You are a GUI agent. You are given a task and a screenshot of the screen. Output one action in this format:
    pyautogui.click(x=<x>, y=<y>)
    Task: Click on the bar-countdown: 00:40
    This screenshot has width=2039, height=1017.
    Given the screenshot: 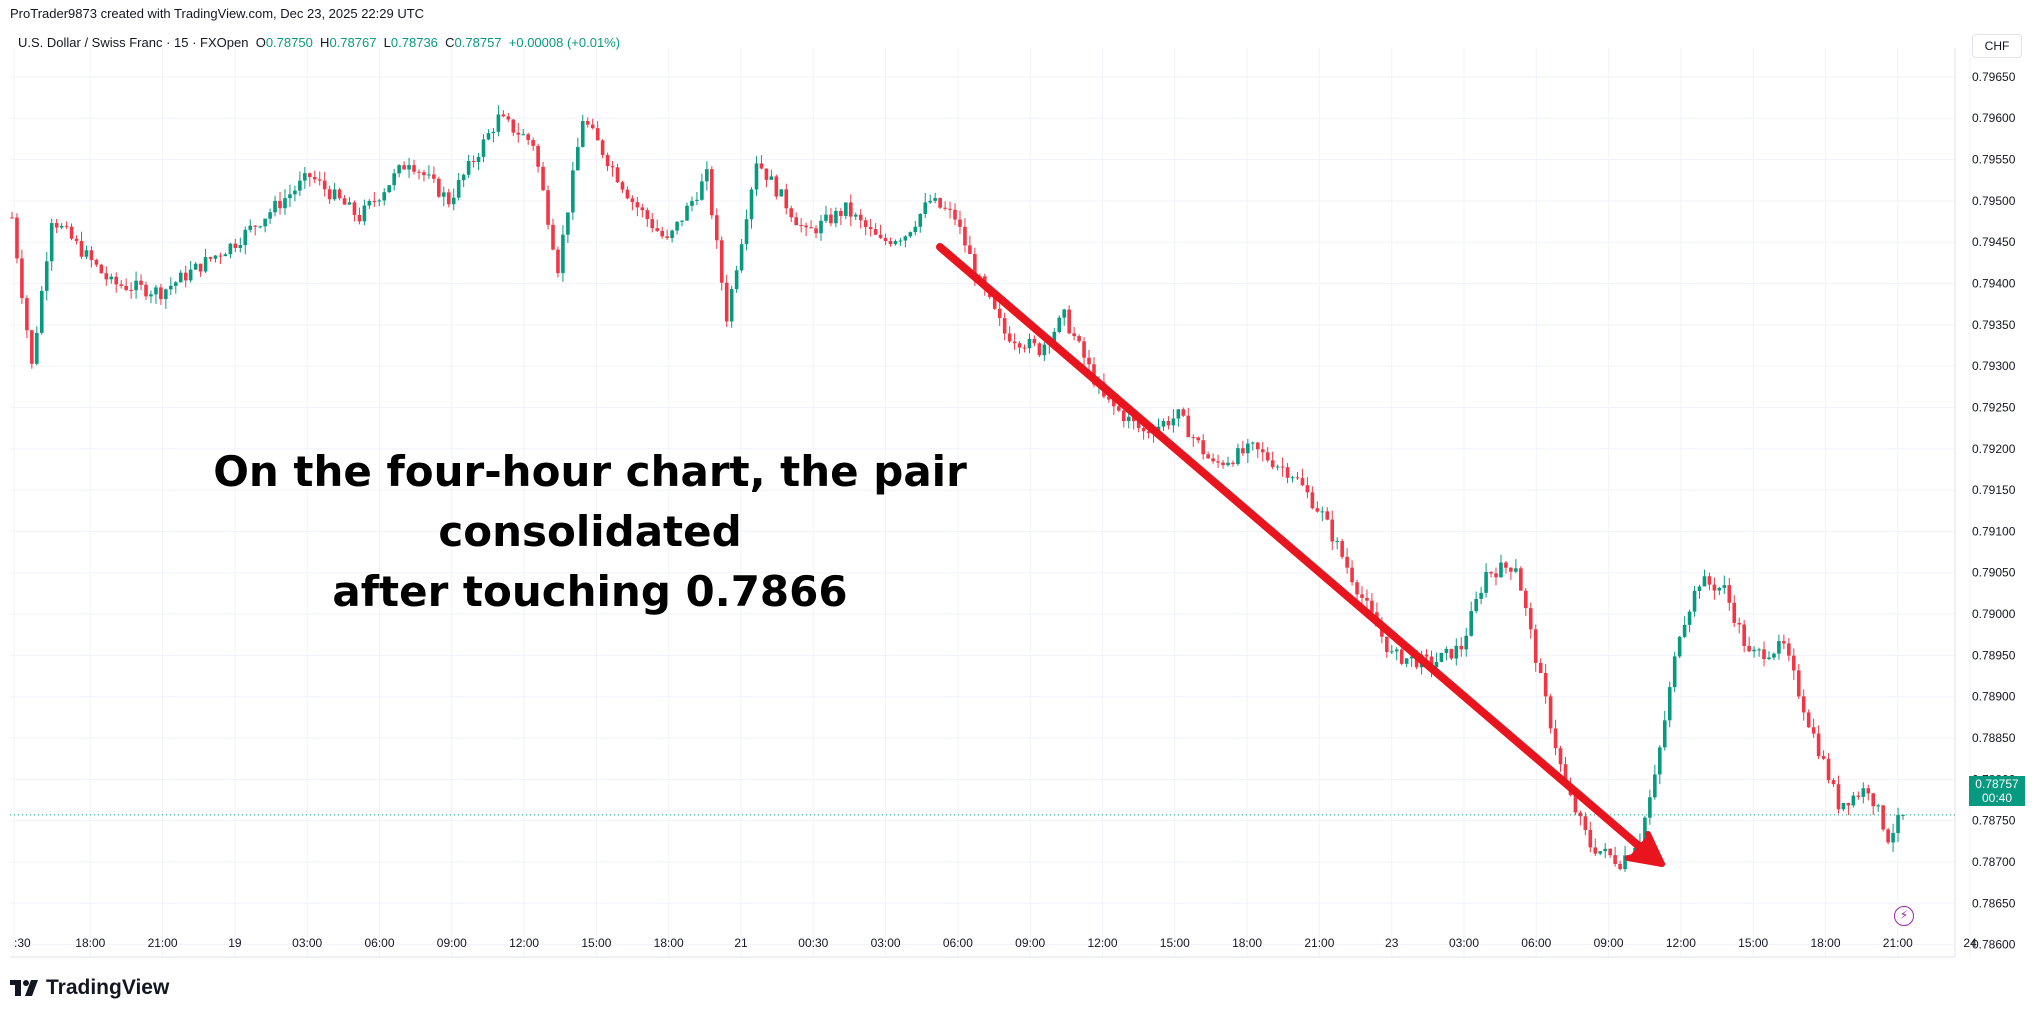 What is the action you would take?
    pyautogui.click(x=1997, y=798)
    